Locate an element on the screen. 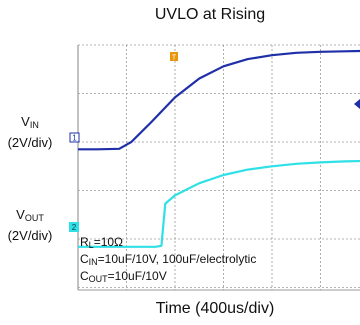 The image size is (360, 325). ch2-marker-icon: 2 is located at coordinates (74, 227).